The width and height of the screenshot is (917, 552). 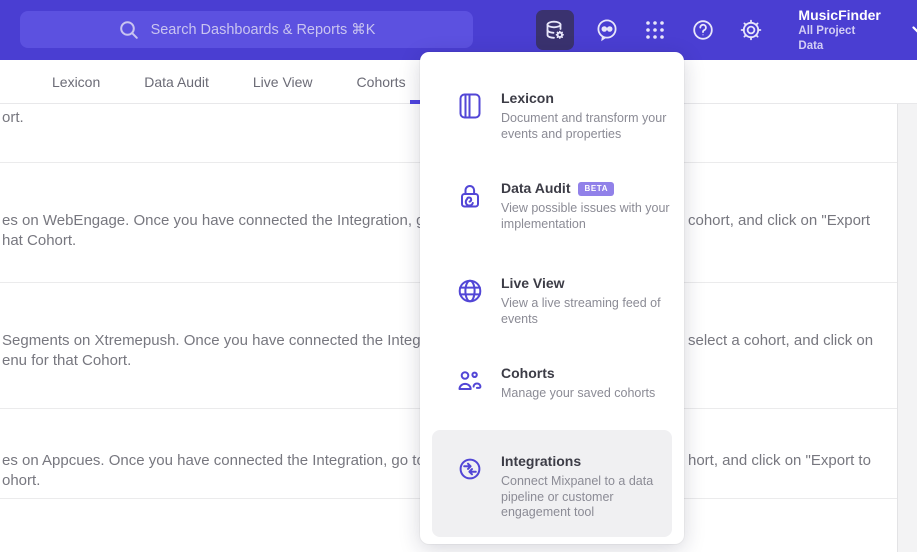 I want to click on search-placeholder: Search Dashboards & Reports ⌘K, so click(x=263, y=29).